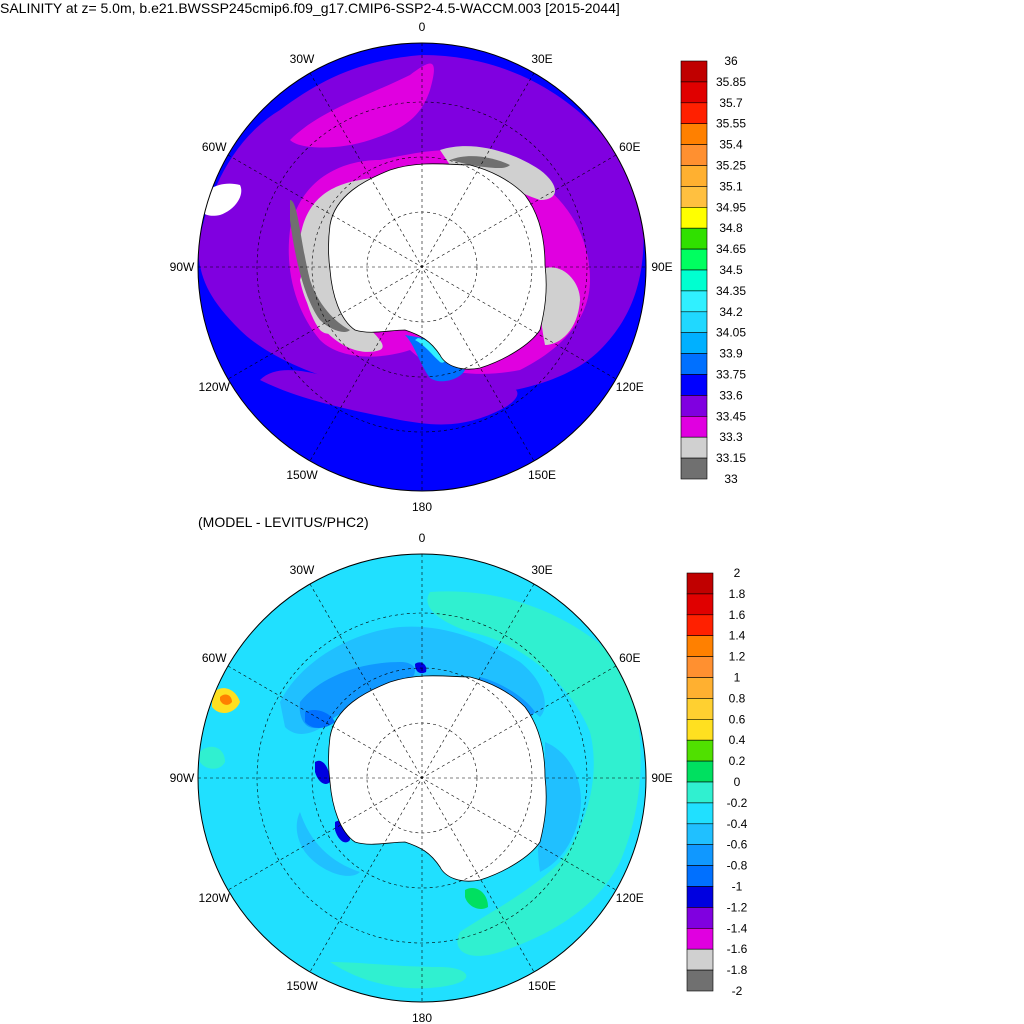  I want to click on colorbar-label: 33, so click(731, 479).